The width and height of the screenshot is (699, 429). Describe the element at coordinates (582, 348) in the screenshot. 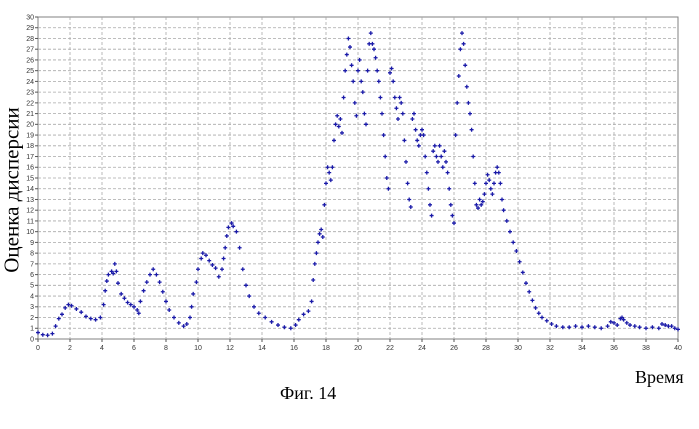

I see `x-tick-label: 34` at that location.